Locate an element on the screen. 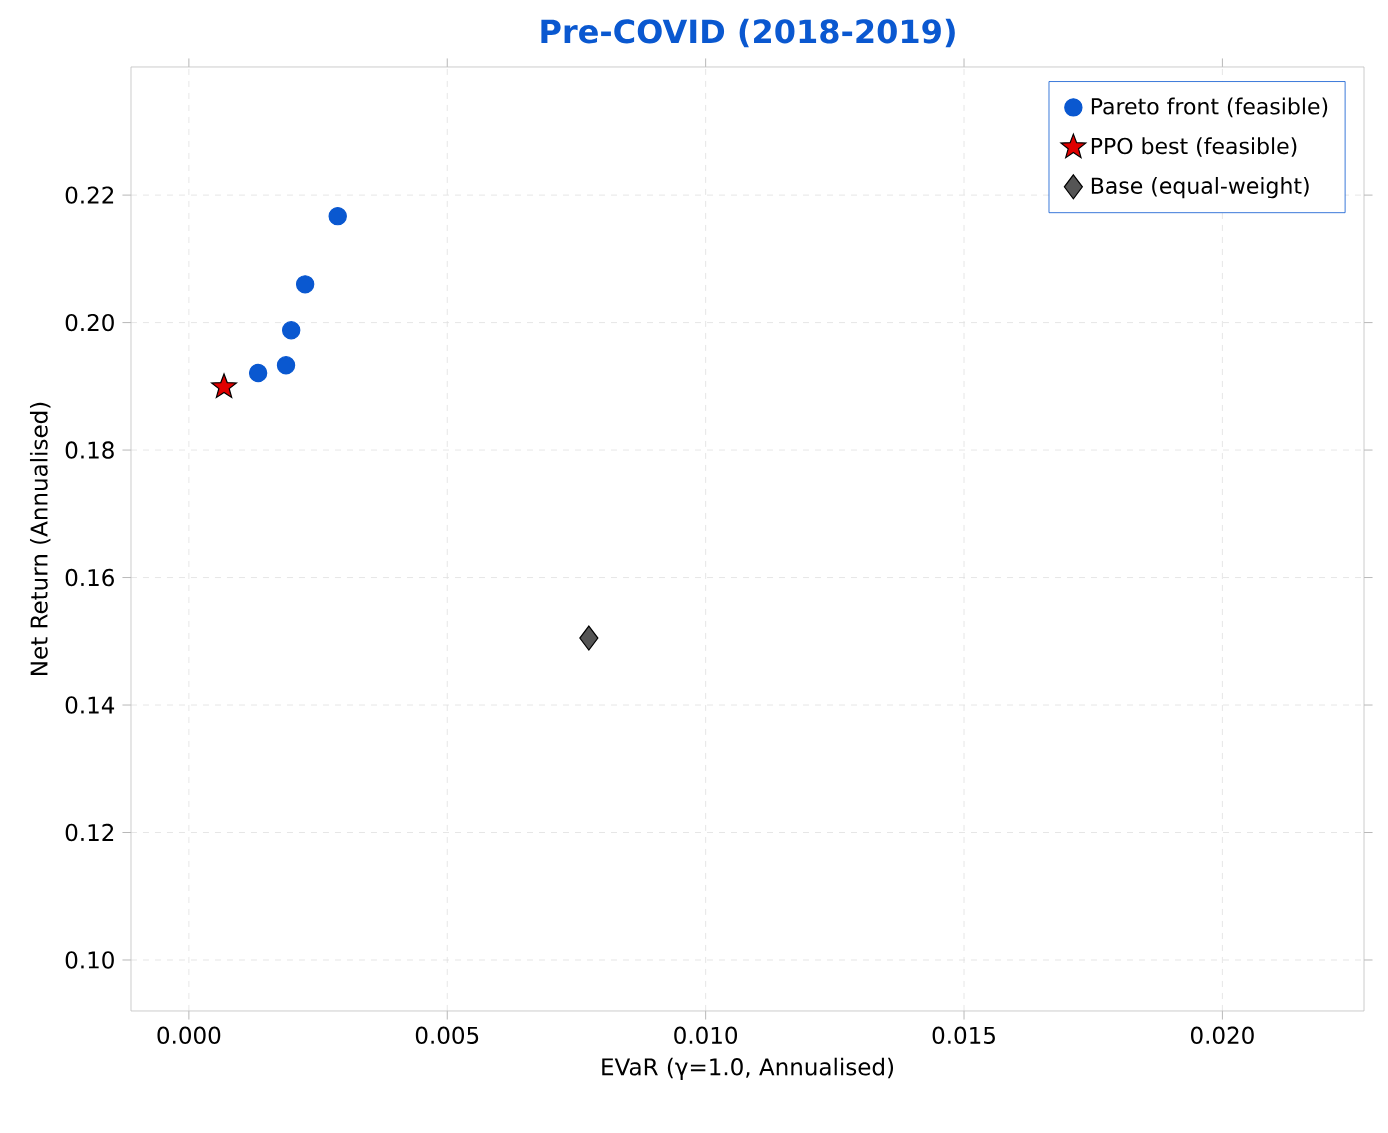 This screenshot has width=1388, height=1133. legend-label: Base (equal-weight) is located at coordinates (1200, 187).